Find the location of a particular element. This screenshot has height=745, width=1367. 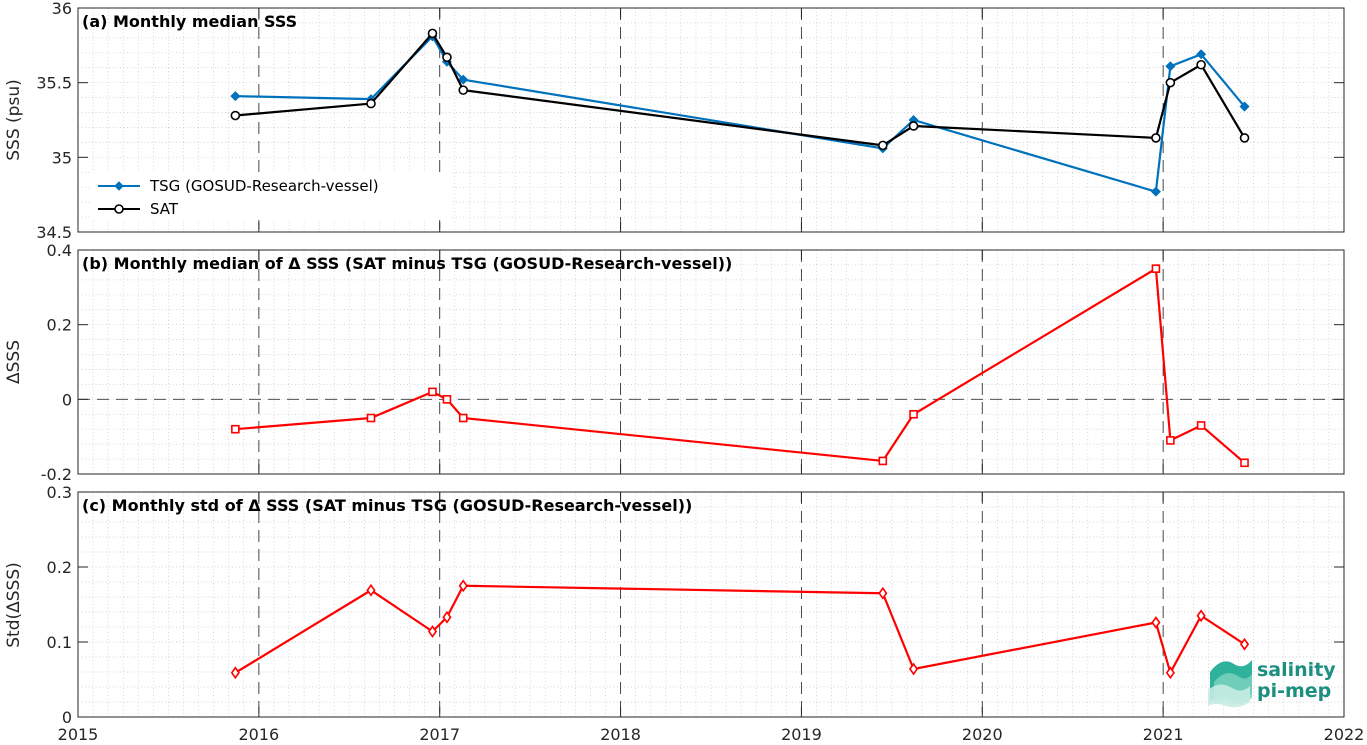

x-tick-label: 2017 is located at coordinates (439, 734).